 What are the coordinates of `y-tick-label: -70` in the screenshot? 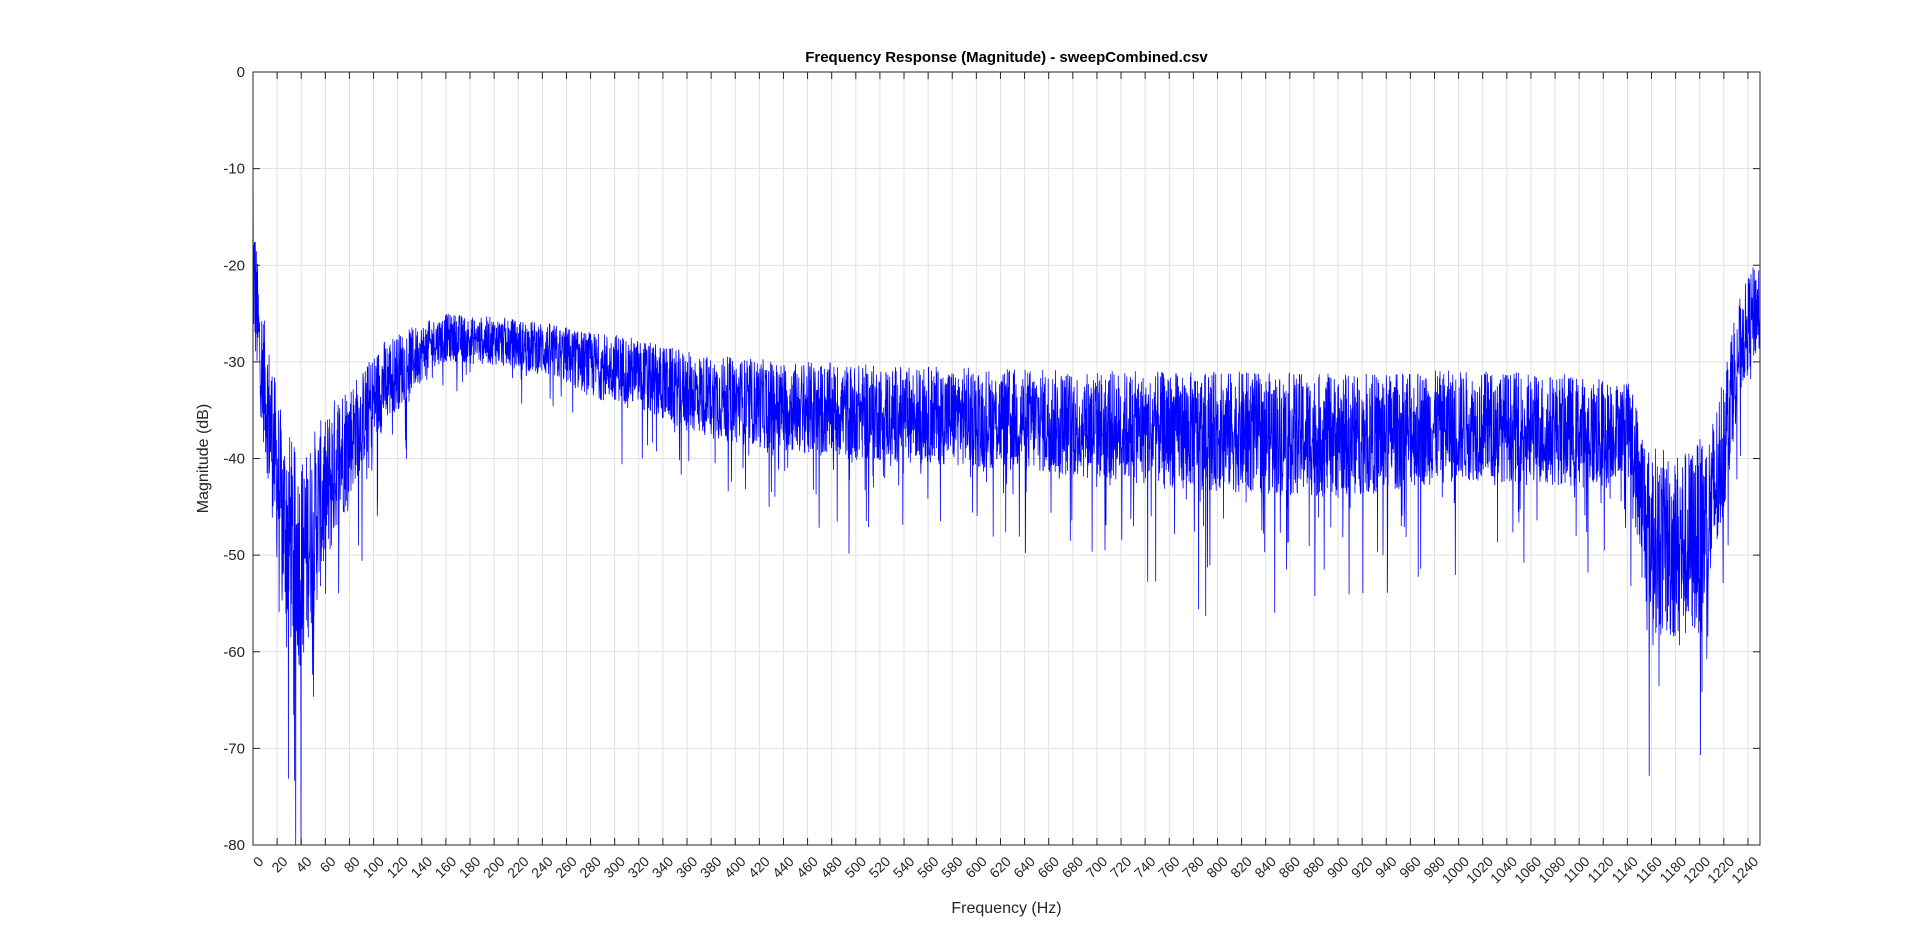 It's located at (234, 748).